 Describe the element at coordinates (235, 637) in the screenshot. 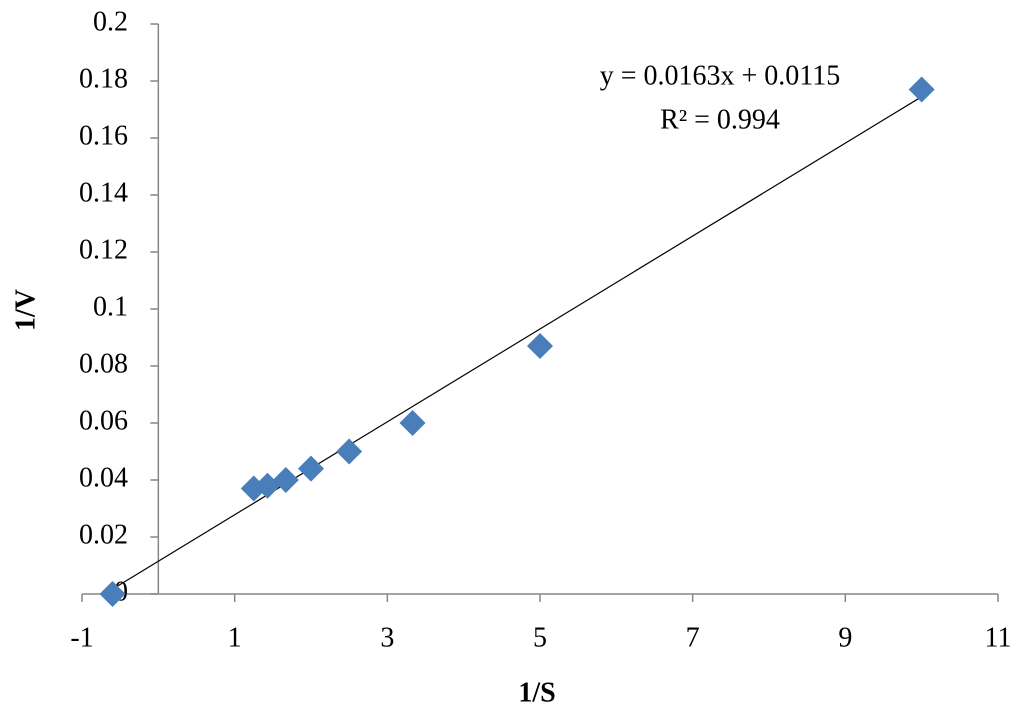

I see `x-tick-label: 1` at that location.